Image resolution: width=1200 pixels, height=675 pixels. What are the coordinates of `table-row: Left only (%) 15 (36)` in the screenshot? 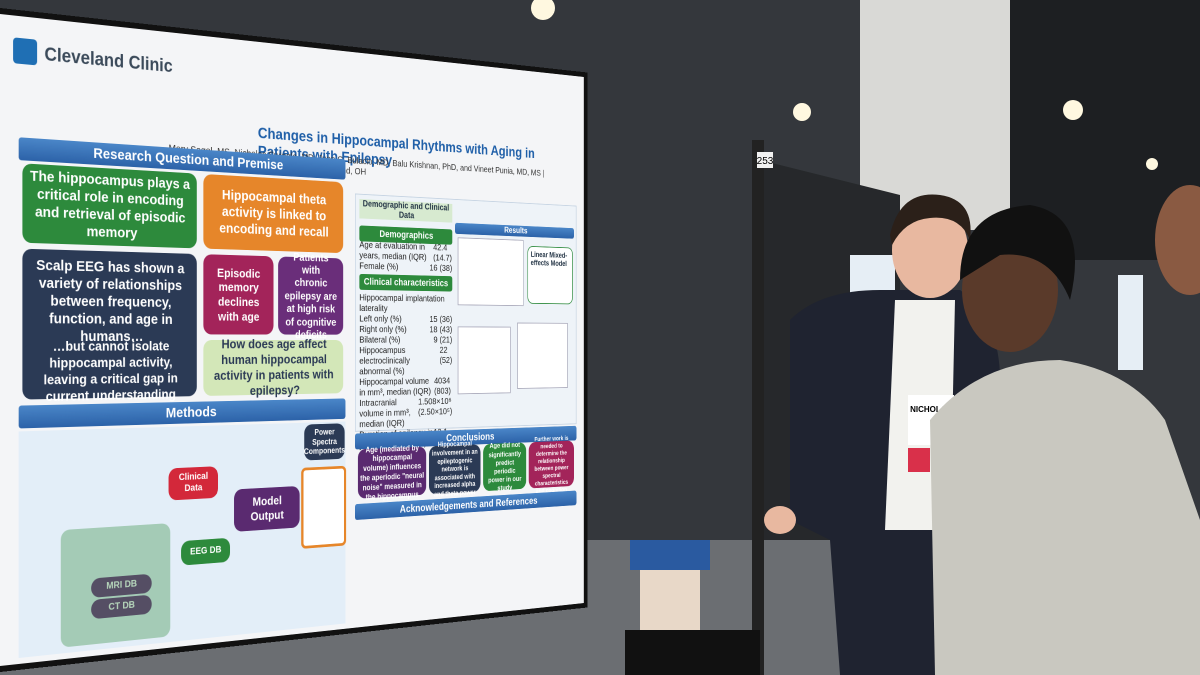 It's located at (405, 319).